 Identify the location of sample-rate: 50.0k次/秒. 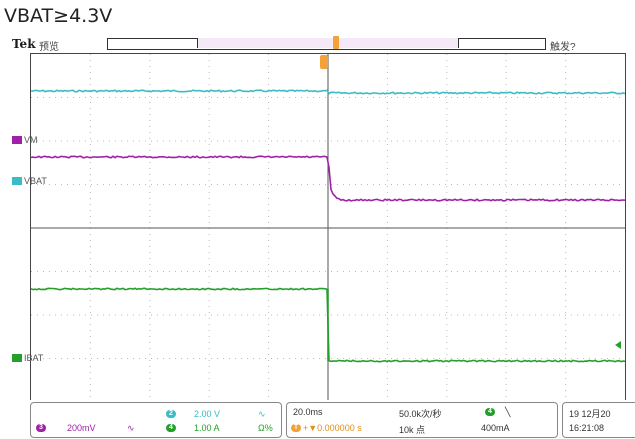
(420, 414).